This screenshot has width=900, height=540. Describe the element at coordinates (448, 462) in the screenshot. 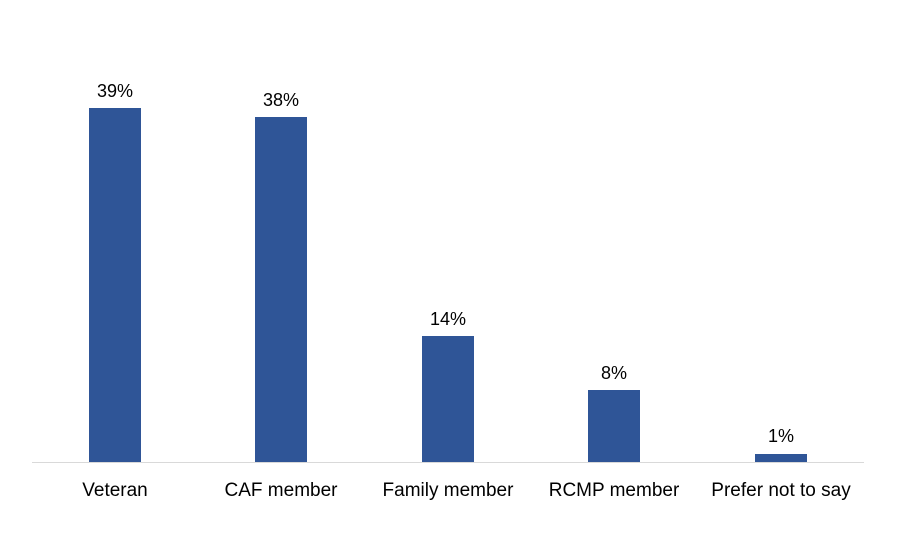

I see `x-axis-line` at that location.